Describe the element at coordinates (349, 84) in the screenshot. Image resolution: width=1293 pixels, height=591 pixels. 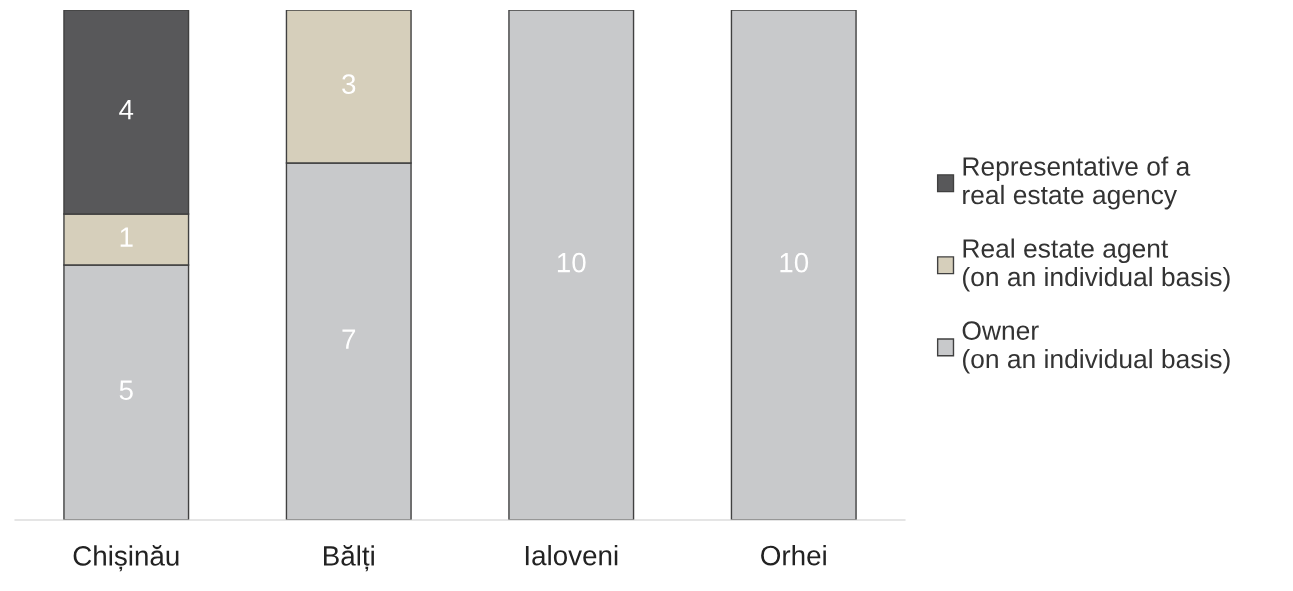
I see `data-label: 3` at that location.